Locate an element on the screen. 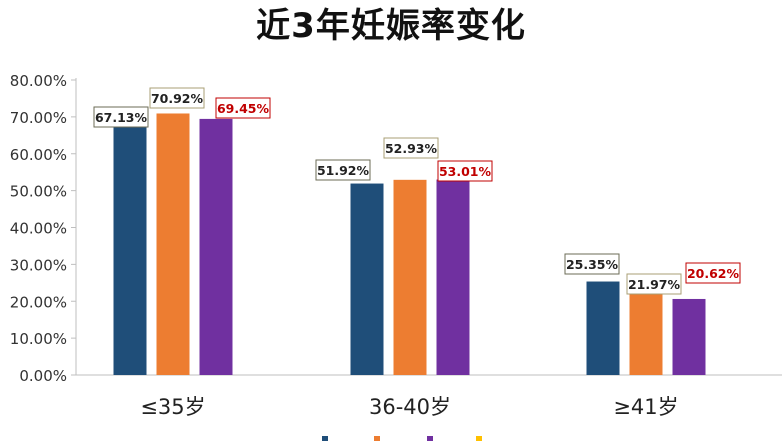  data-label-1-2: 51.92% is located at coordinates (343, 170).